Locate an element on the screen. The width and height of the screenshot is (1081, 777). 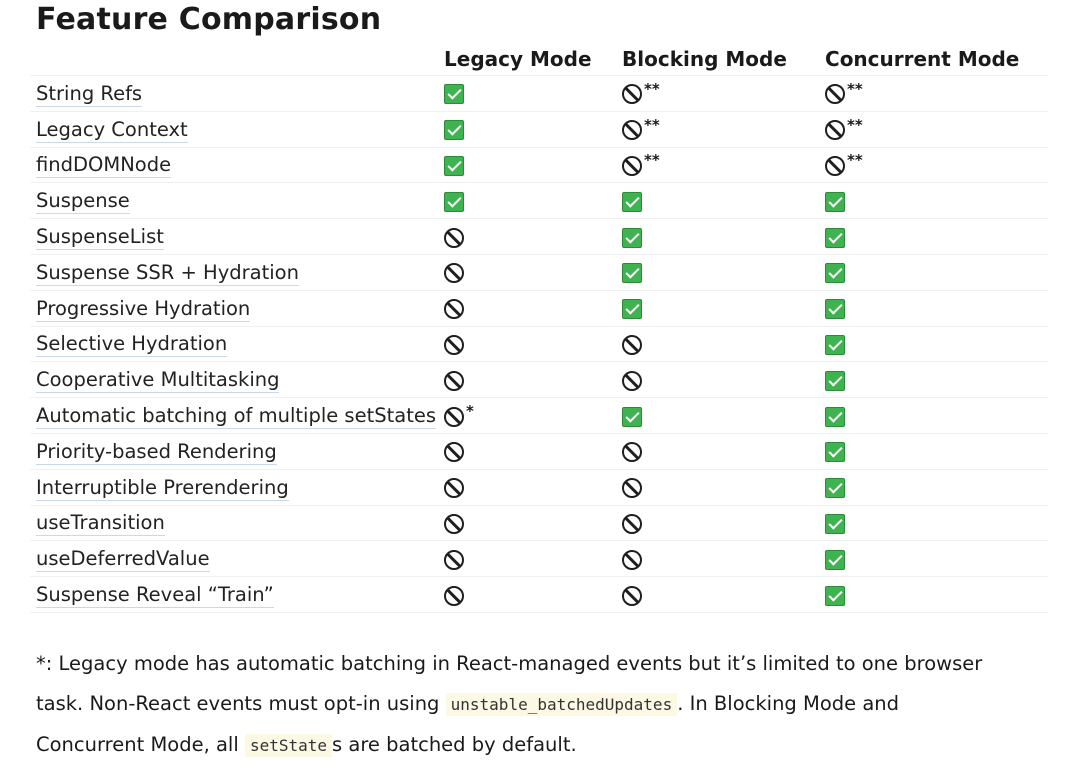
table-row: Cooperative Multitasking is located at coordinates (539, 380).